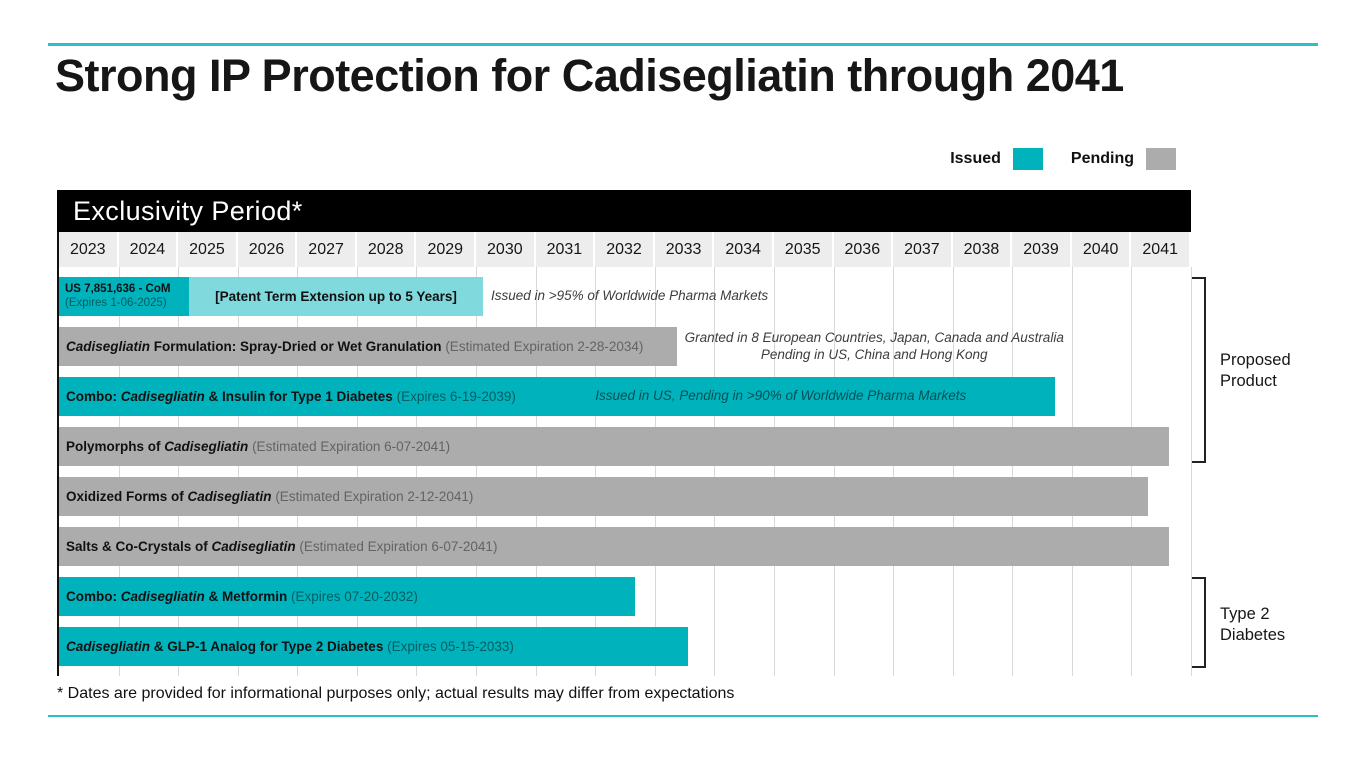  Describe the element at coordinates (115, 446) in the screenshot. I see `patent-label-text: Polymorphs of` at that location.